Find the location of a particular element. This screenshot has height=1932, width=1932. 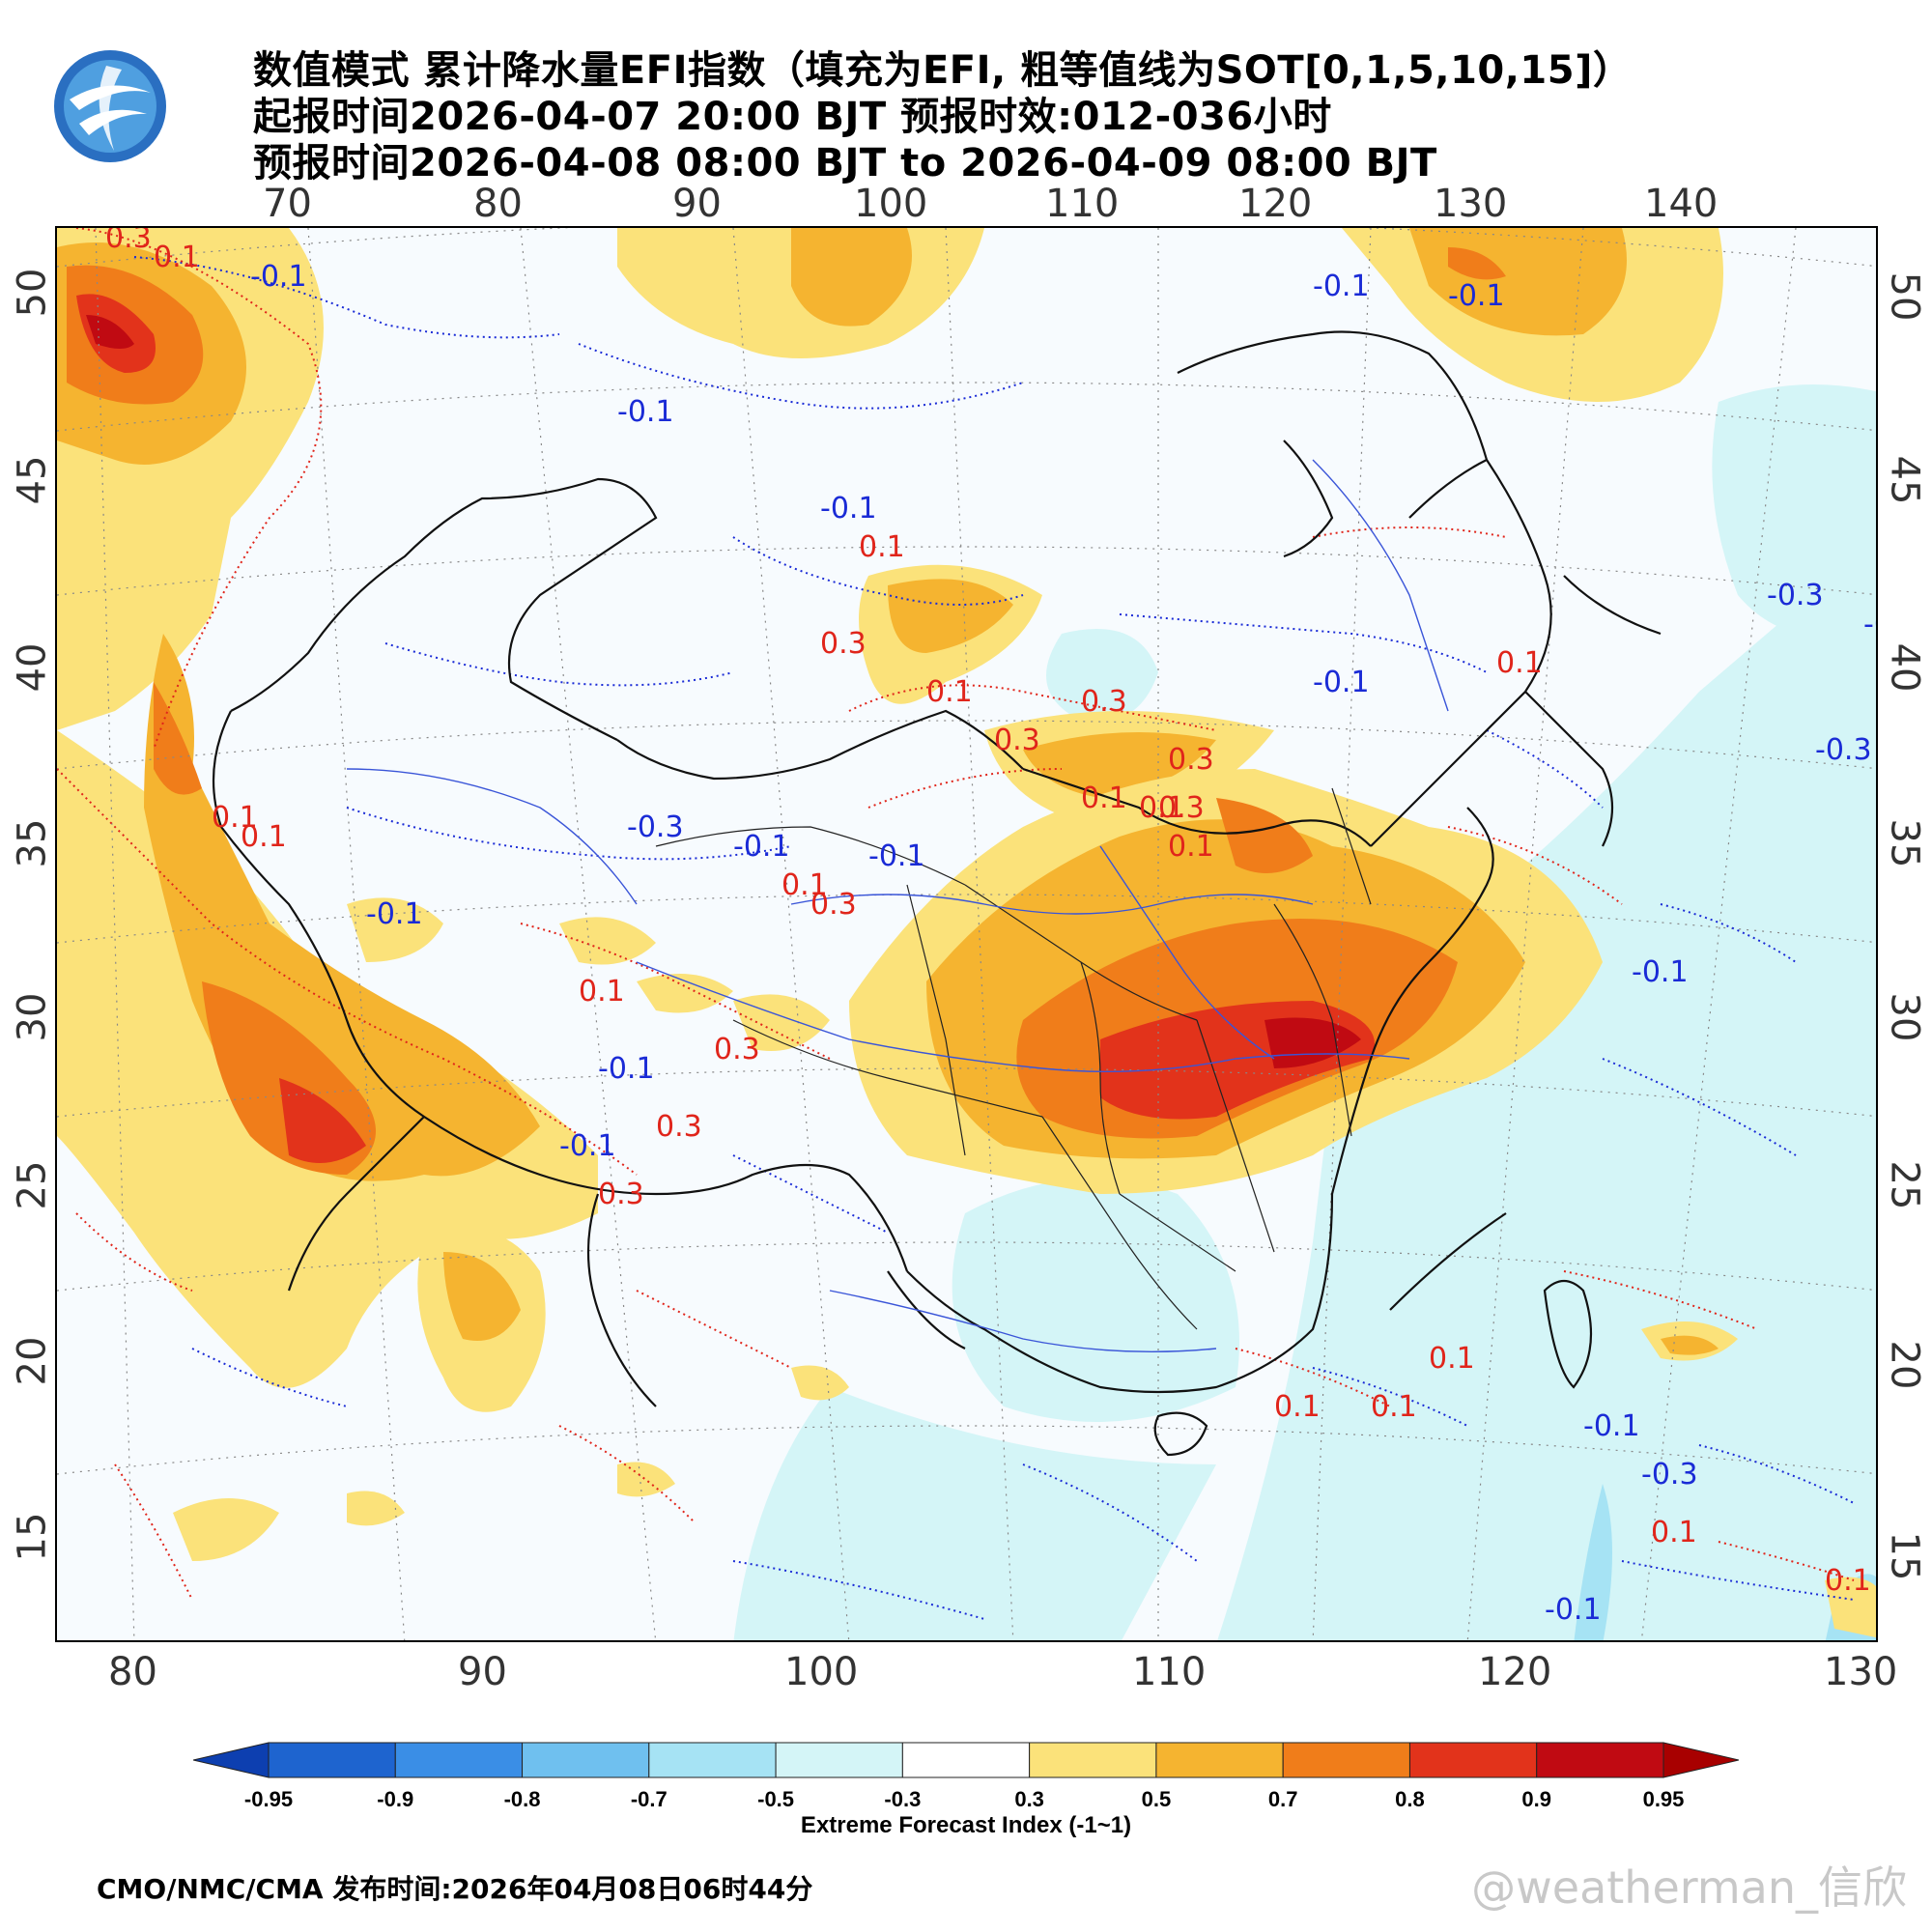

top-lon-tick: 120 is located at coordinates (1275, 204).